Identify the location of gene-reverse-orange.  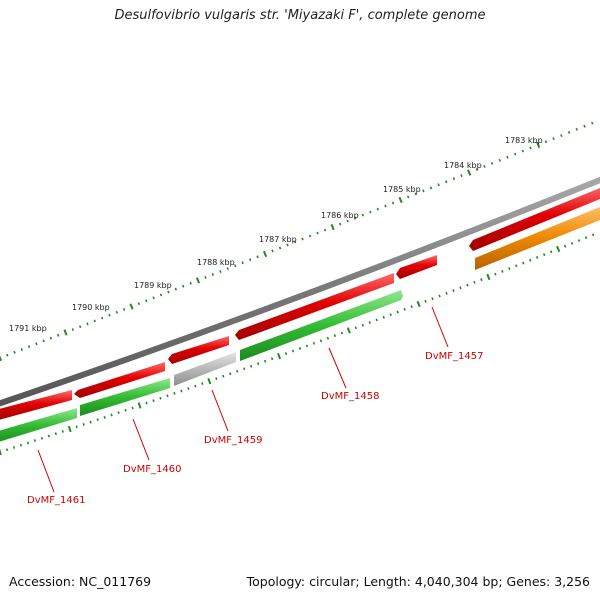
(537, 237).